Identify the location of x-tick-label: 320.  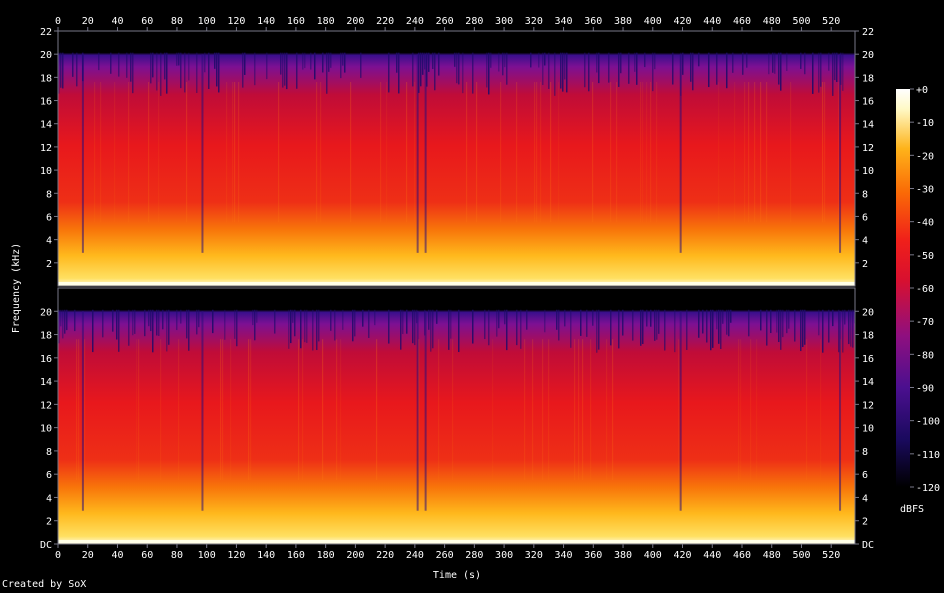
(534, 555).